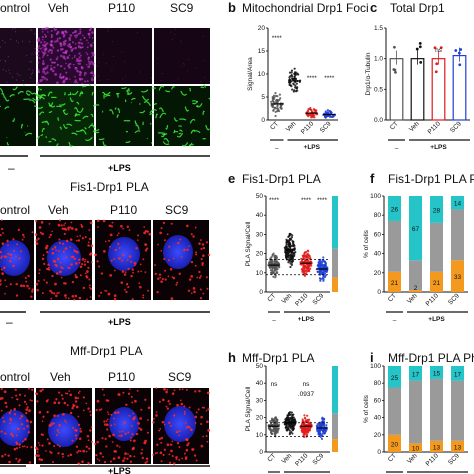 Image resolution: width=474 pixels, height=474 pixels. Describe the element at coordinates (417, 8) in the screenshot. I see `panel-title-c: Total Drp1` at that location.